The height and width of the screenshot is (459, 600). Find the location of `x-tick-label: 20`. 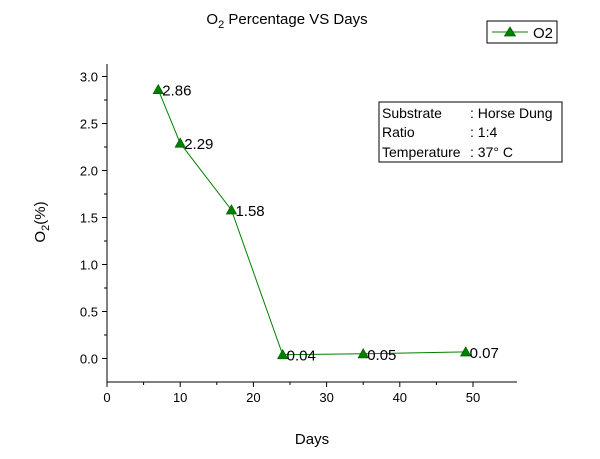

x-tick-label: 20 is located at coordinates (253, 397).